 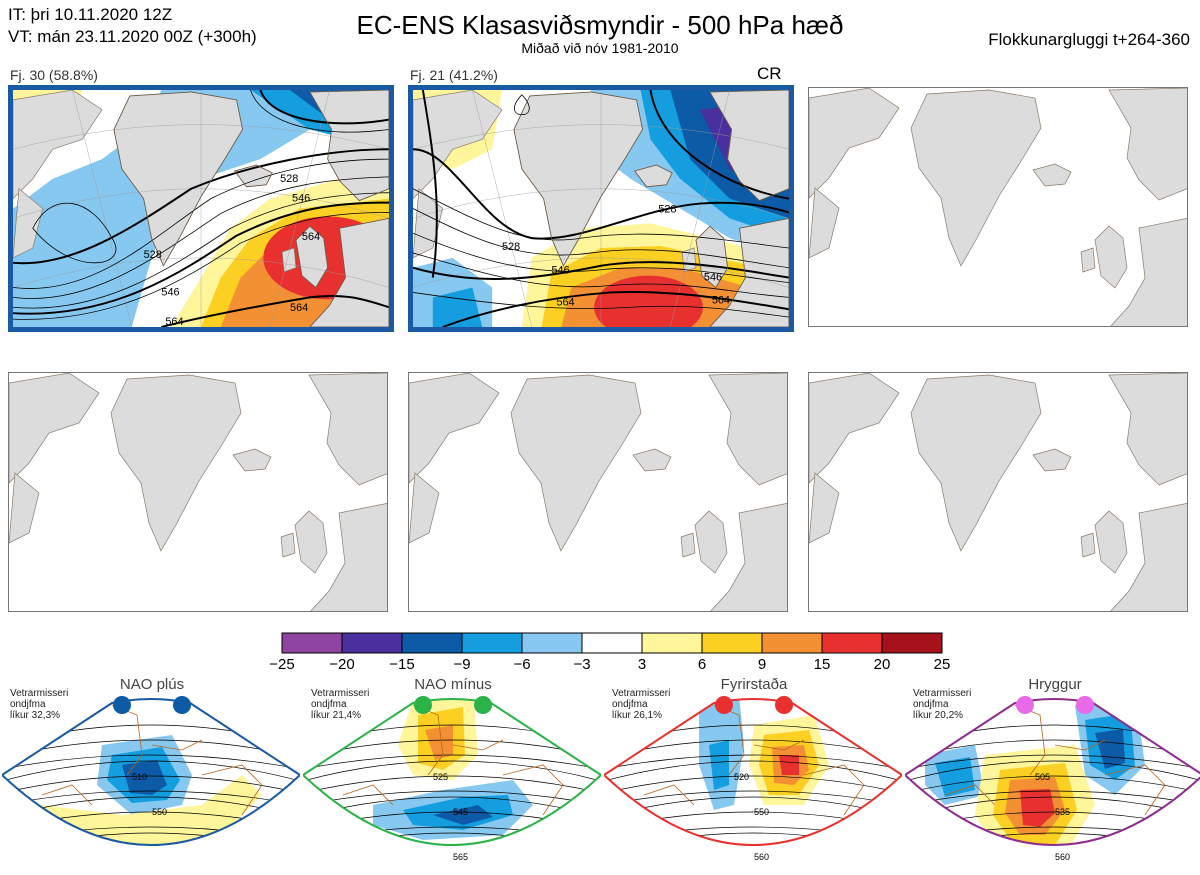 What do you see at coordinates (582, 664) in the screenshot?
I see `colorbar-tick-label: −3` at bounding box center [582, 664].